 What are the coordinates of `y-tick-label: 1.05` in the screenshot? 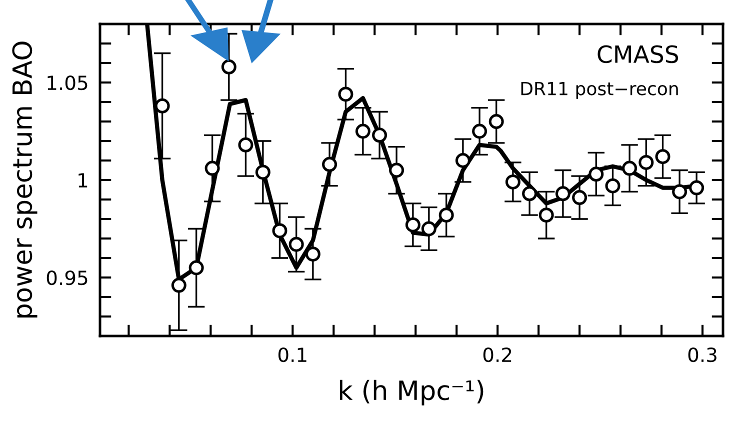 It's located at (68, 82).